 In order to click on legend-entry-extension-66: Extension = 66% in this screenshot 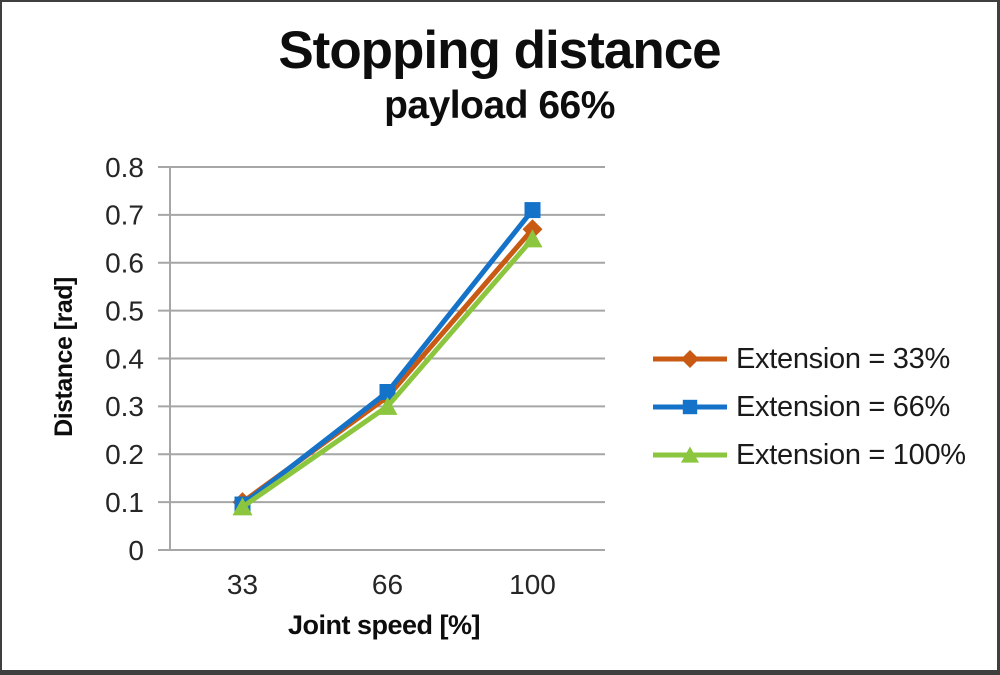, I will do `click(809, 407)`.